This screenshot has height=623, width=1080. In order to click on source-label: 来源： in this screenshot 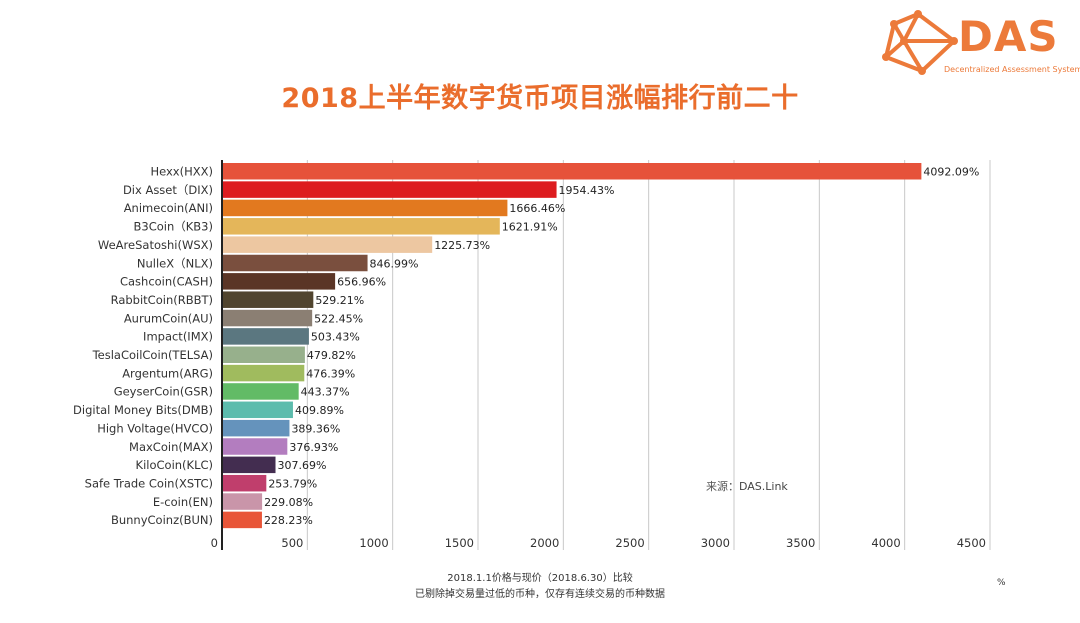, I will do `click(722, 486)`.